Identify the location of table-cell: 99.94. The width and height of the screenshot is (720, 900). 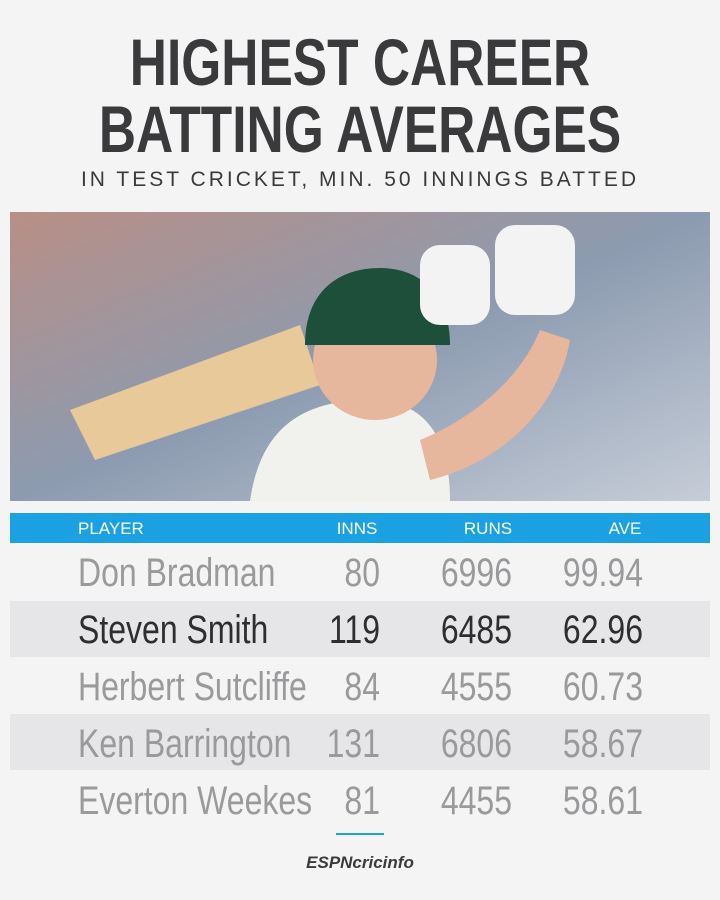
(603, 572).